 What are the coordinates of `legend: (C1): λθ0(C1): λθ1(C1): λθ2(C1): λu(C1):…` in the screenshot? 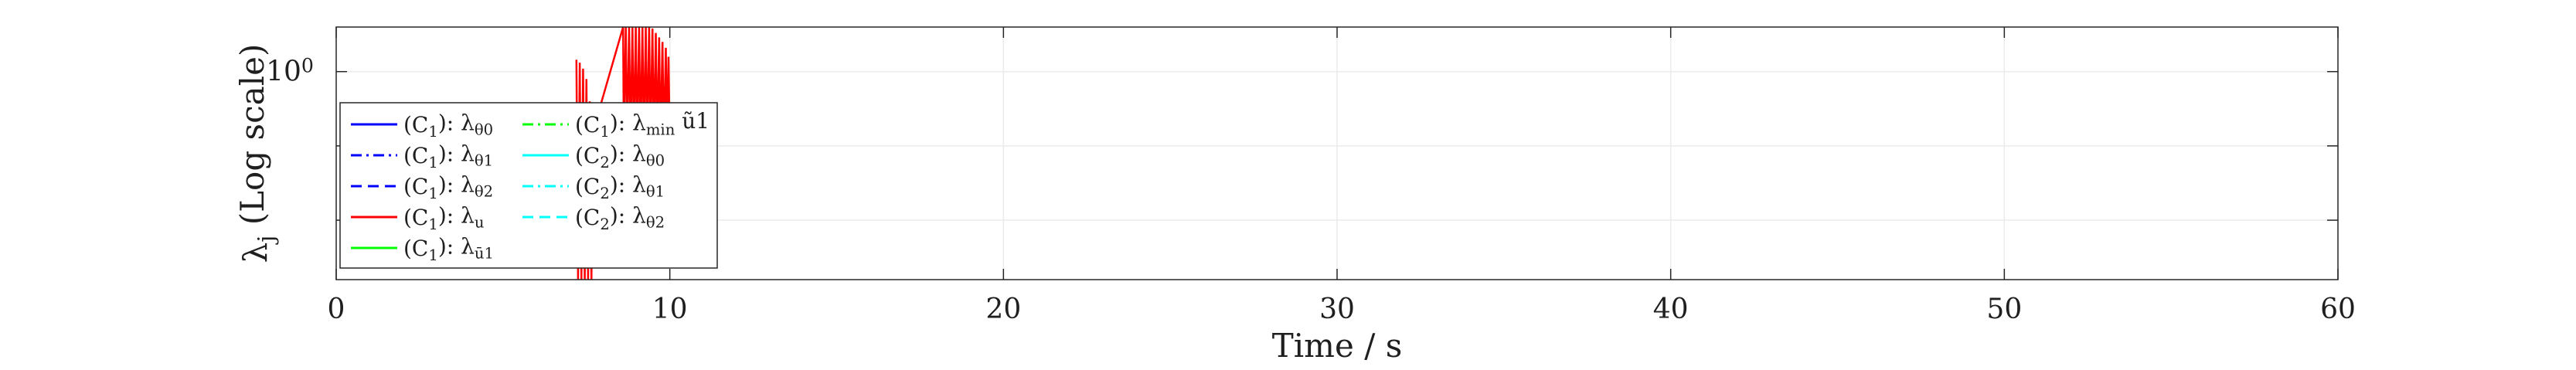 It's located at (528, 186).